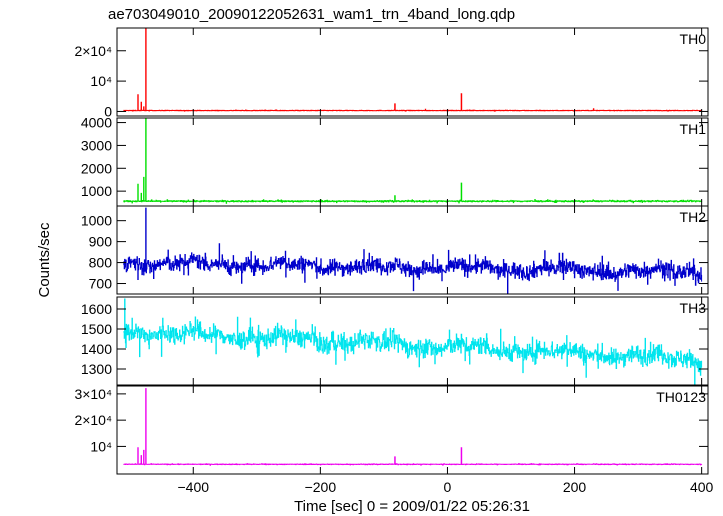 The width and height of the screenshot is (723, 516). Describe the element at coordinates (693, 129) in the screenshot. I see `panel-label: TH1` at that location.